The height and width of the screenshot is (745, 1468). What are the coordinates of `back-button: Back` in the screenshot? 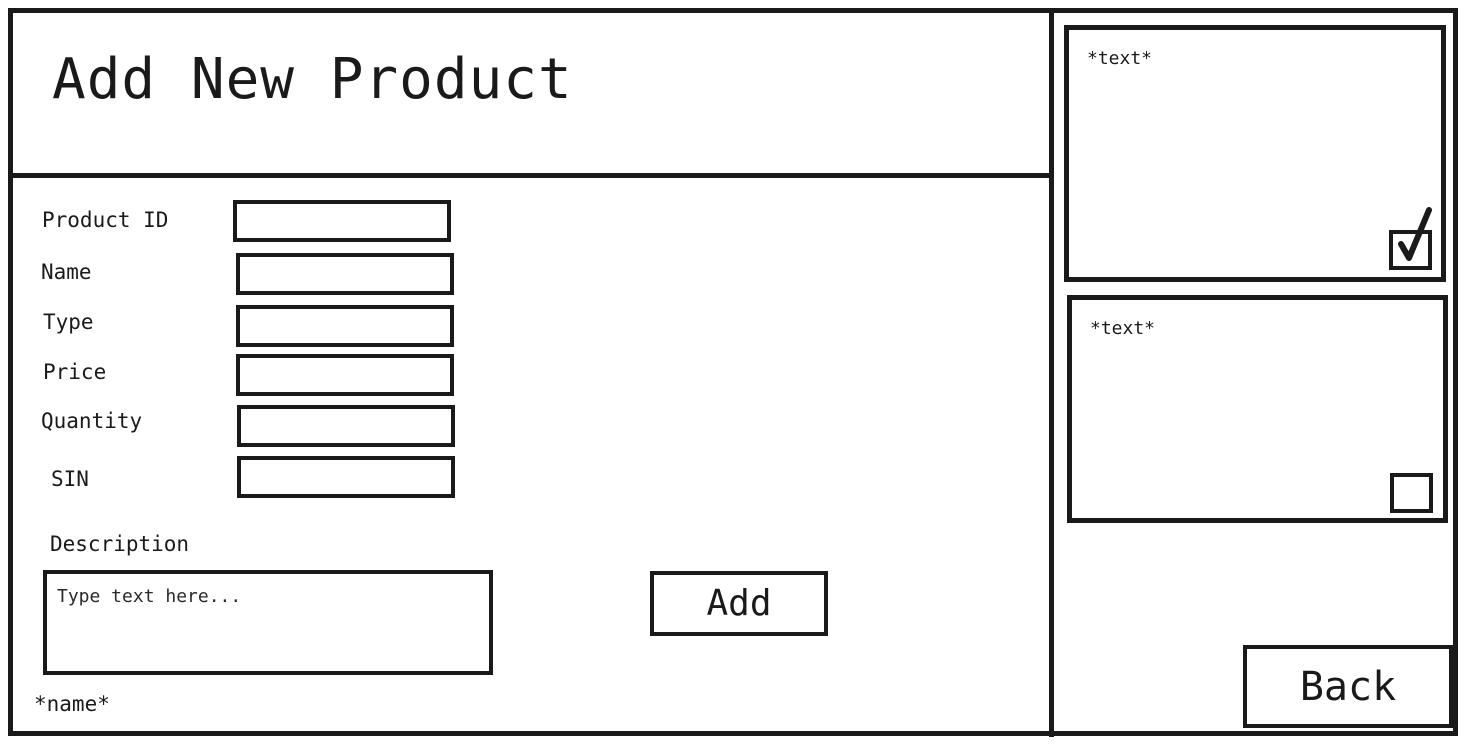 It's located at (1348, 686).